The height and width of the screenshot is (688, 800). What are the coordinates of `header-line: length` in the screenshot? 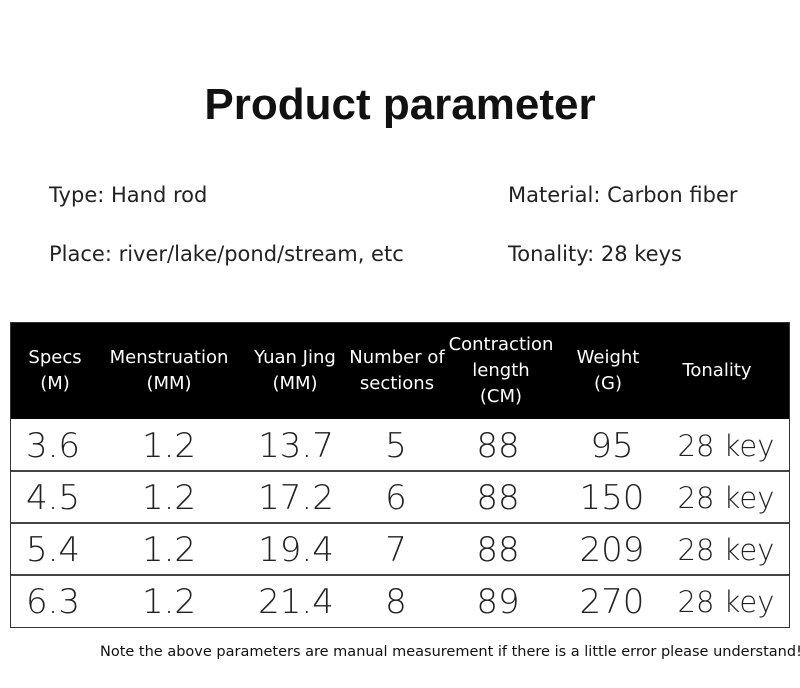 It's located at (501, 370).